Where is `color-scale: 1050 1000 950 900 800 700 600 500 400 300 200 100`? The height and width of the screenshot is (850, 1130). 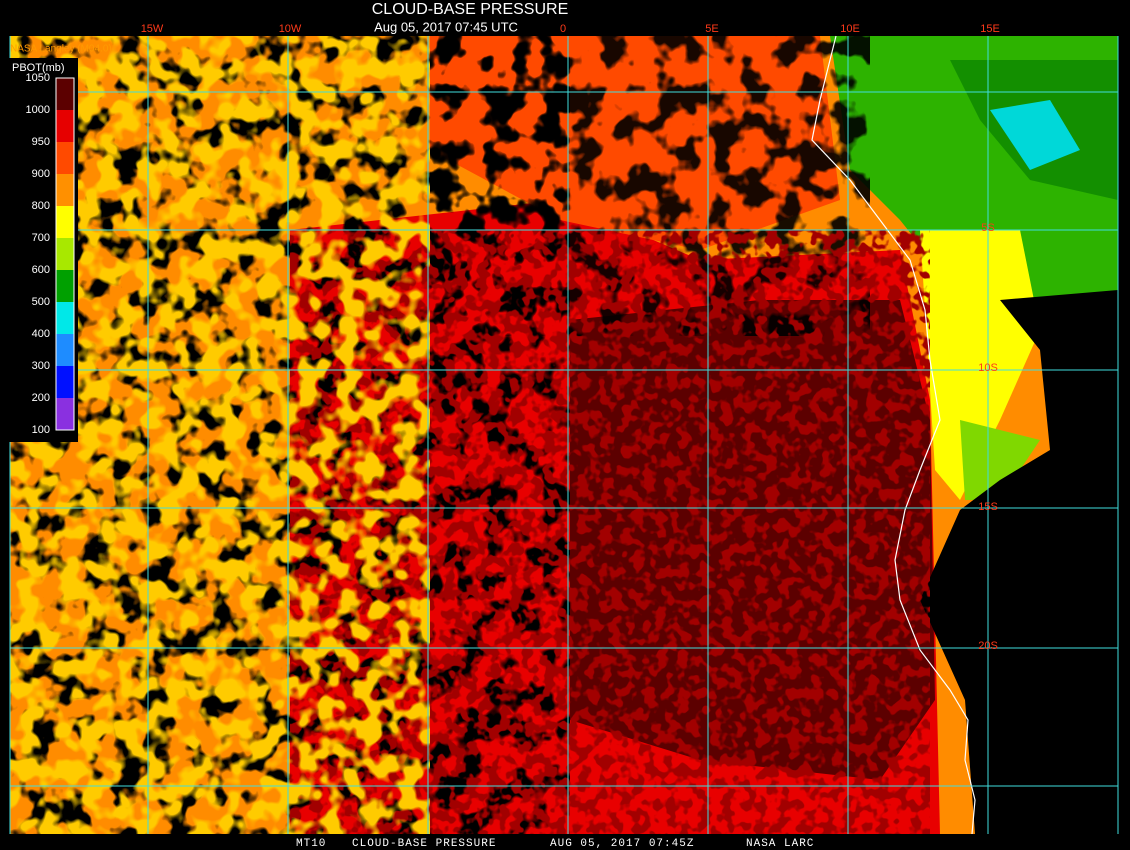 color-scale: 1050 1000 950 900 800 700 600 500 400 300 200 100 is located at coordinates (50, 254).